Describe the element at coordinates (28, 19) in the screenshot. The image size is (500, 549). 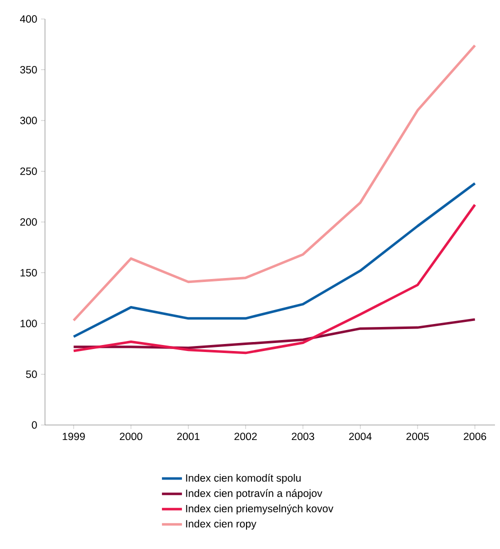
I see `y-tick-label: 400` at that location.